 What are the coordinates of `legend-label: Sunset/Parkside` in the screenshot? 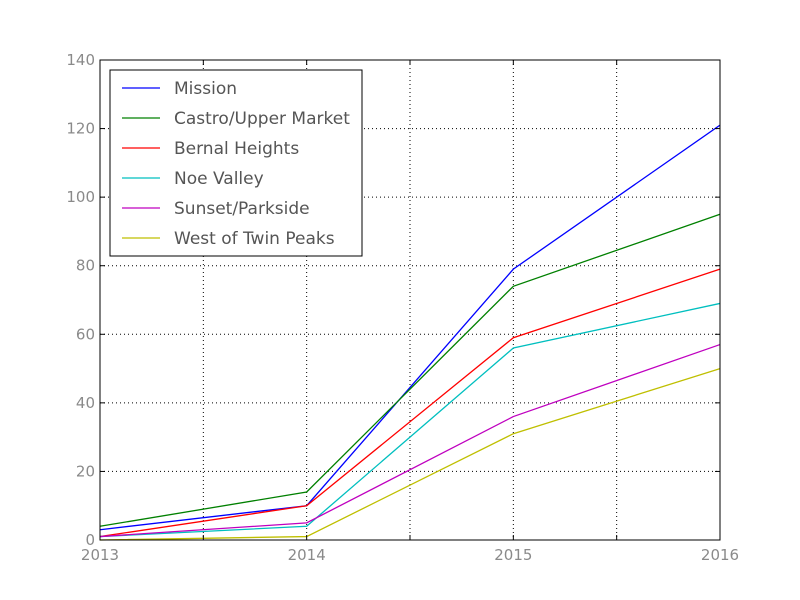 It's located at (242, 209).